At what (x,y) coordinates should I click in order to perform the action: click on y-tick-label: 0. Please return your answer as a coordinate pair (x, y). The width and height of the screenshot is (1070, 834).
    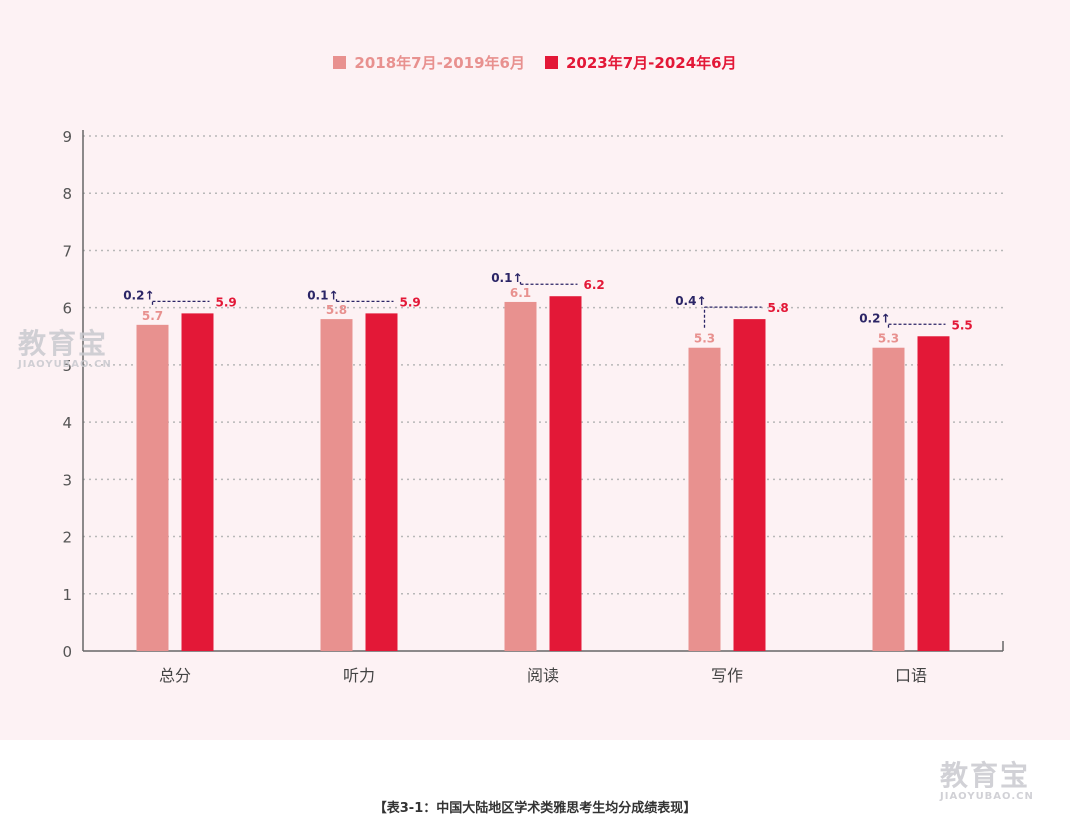
    Looking at the image, I should click on (67, 652).